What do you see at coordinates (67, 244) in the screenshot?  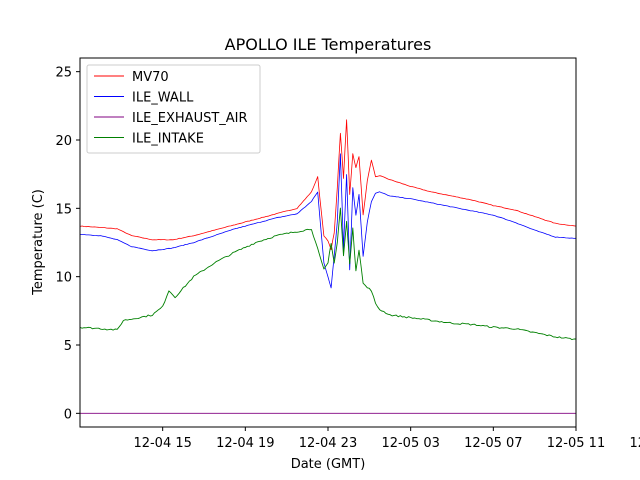 I see `y-axis: 0 5 10 15 20 25` at bounding box center [67, 244].